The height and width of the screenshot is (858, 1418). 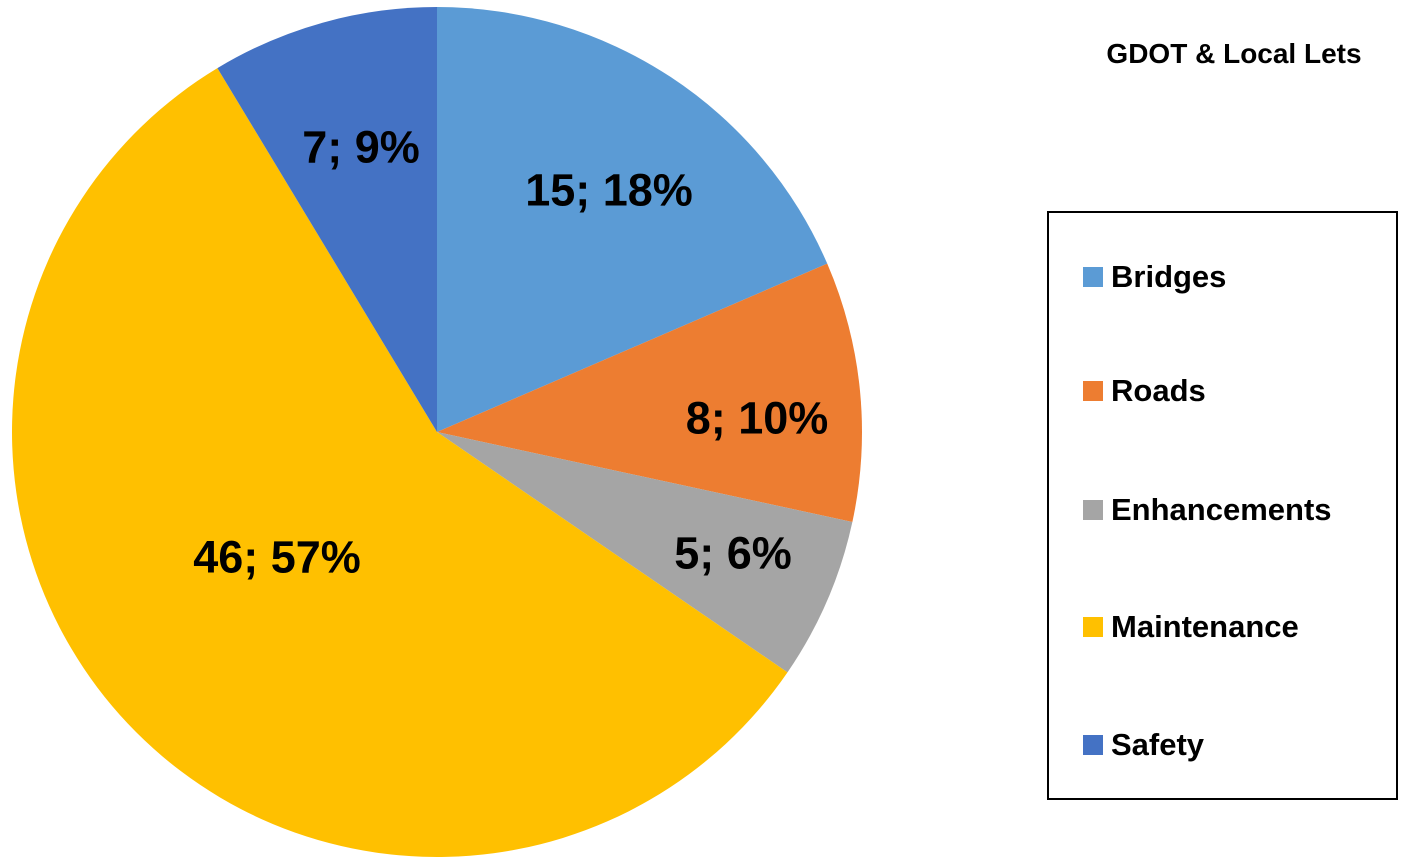 I want to click on data-label-roads: 8; 10%, so click(x=757, y=418).